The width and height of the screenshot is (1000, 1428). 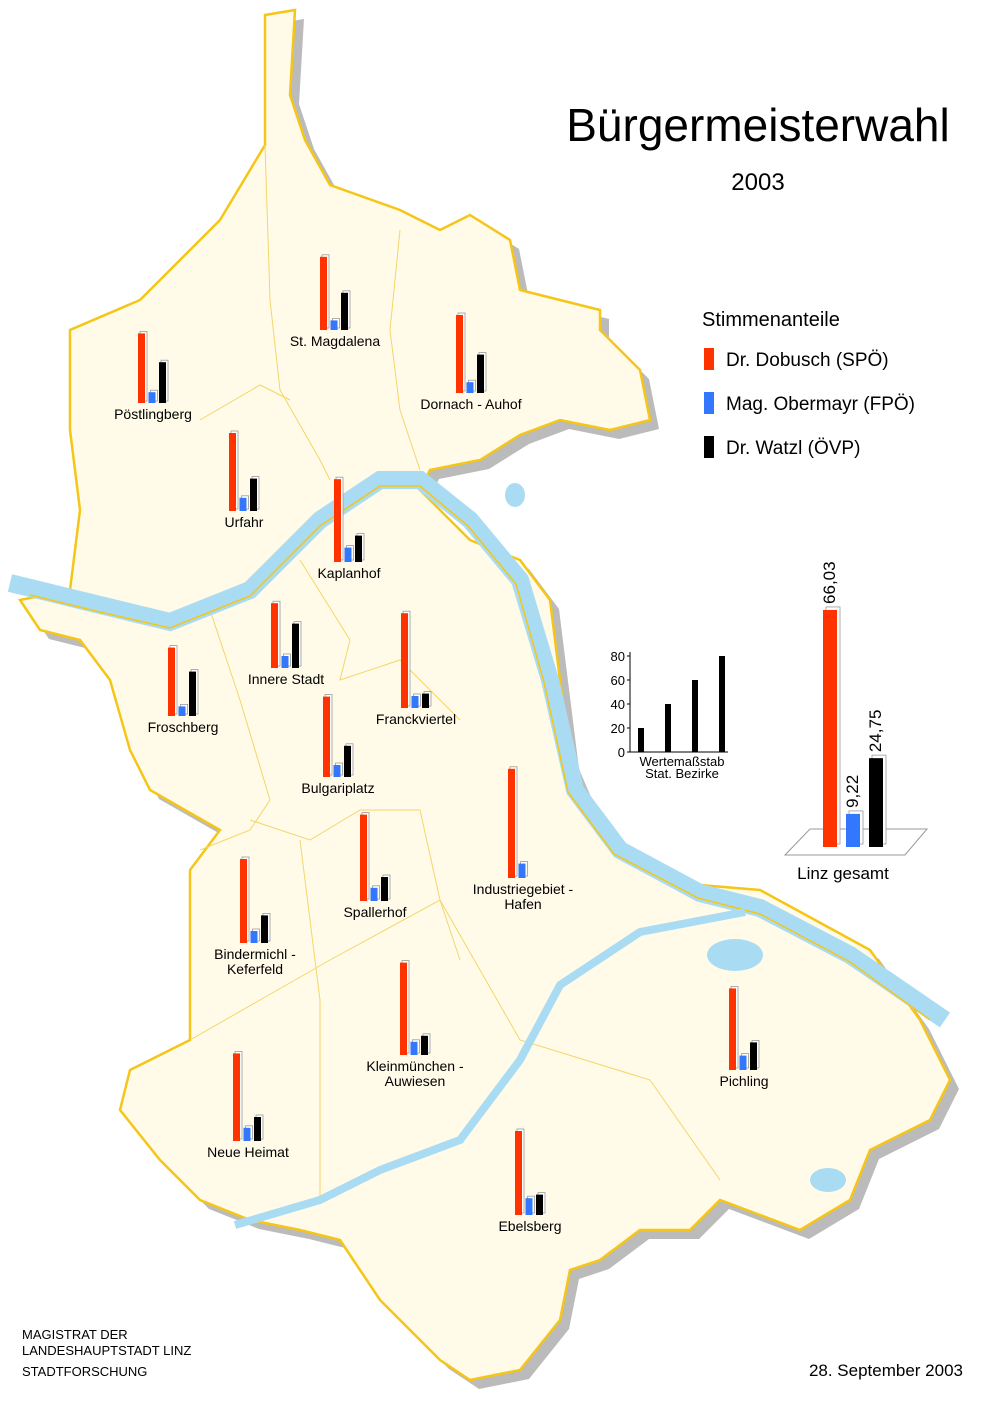 I want to click on legend-title: Stimmenanteile, so click(x=771, y=320).